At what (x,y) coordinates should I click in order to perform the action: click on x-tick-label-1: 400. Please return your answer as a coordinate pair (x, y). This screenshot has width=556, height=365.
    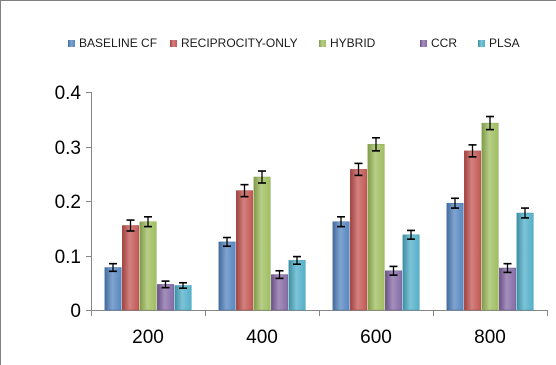
    Looking at the image, I should click on (262, 337).